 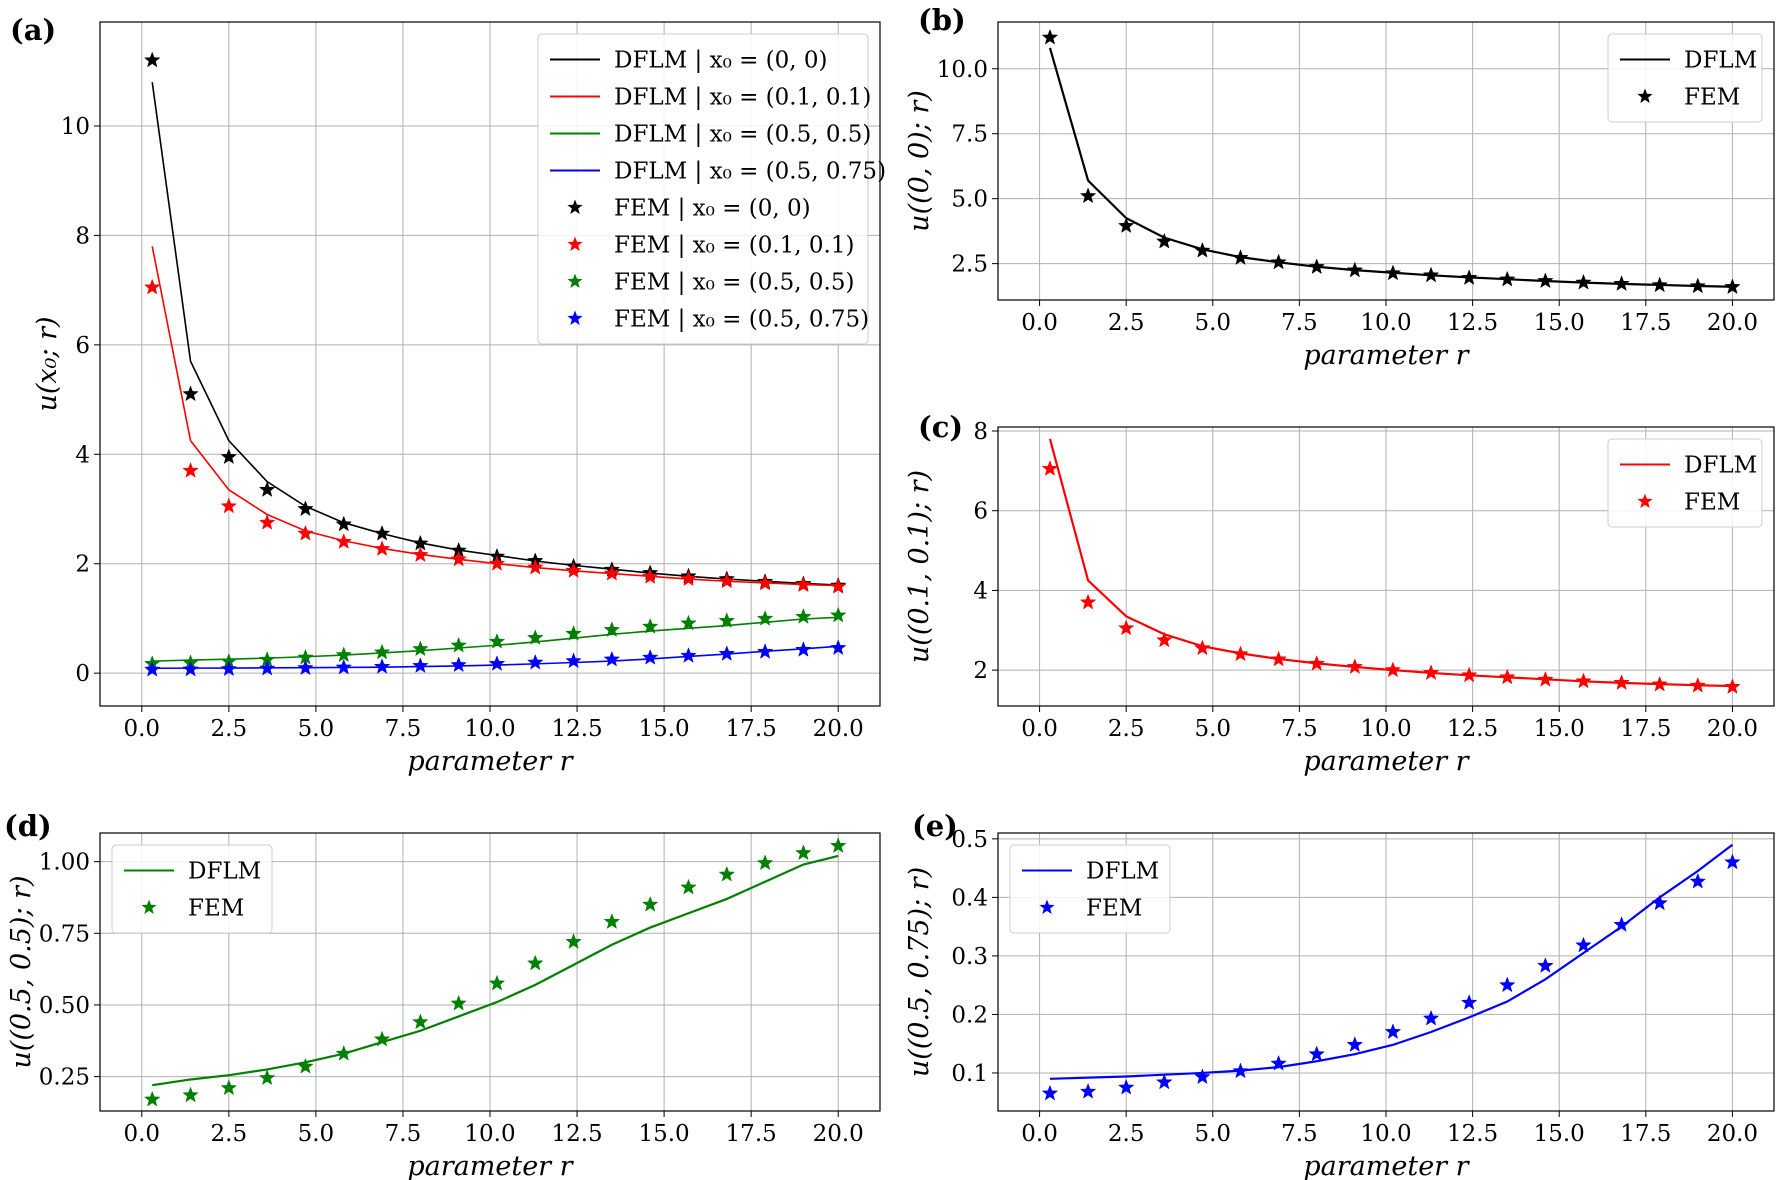 What do you see at coordinates (721, 61) in the screenshot?
I see `legend-label: DFLM | x₀ = (0, 0)` at bounding box center [721, 61].